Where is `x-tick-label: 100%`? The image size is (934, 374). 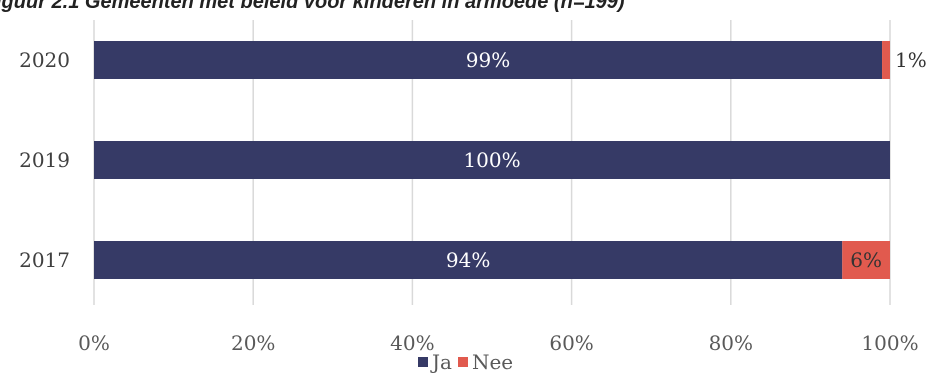
x-tick-label: 100% is located at coordinates (889, 343).